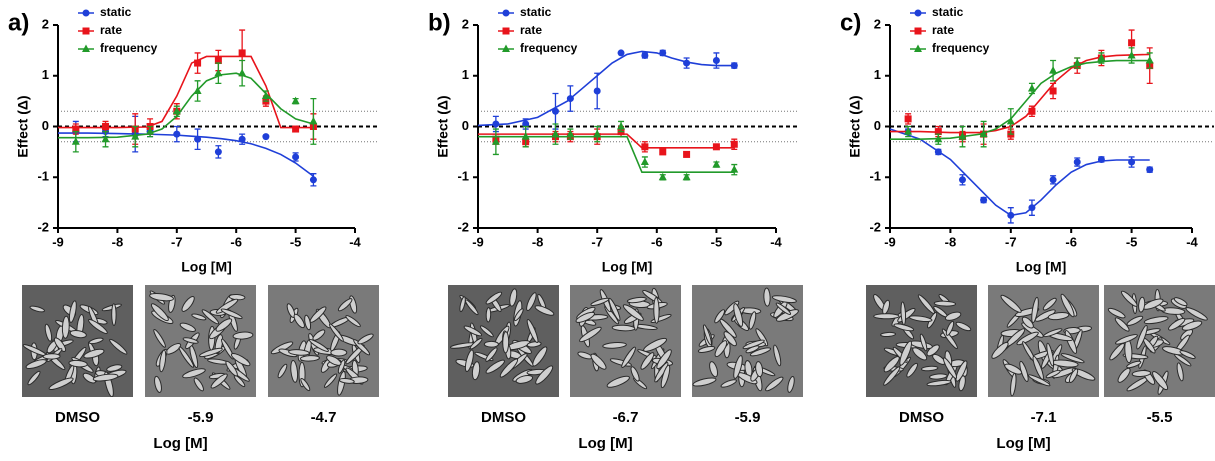  Describe the element at coordinates (45, 23) in the screenshot. I see `y-tick-label: 2` at that location.